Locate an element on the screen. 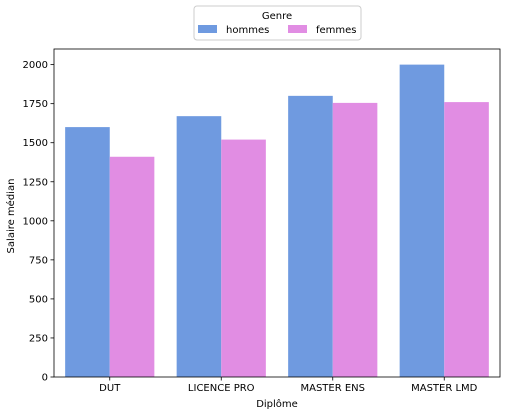  x-tick-label: MASTER LMD is located at coordinates (444, 388).